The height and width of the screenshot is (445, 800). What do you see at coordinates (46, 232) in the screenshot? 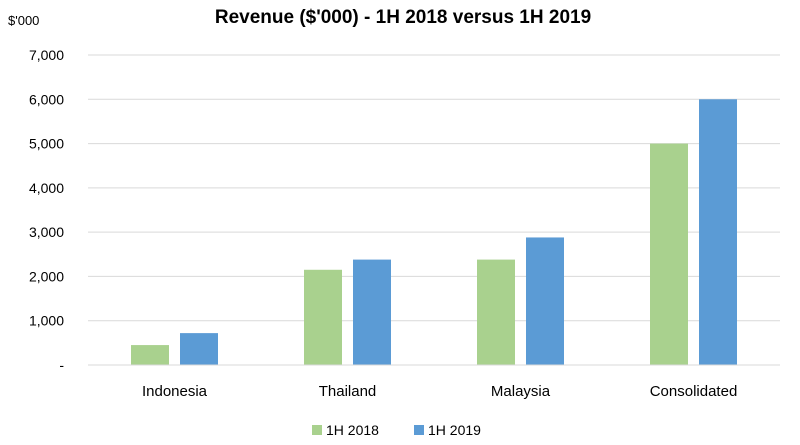
I see `y-tick-label: 3,000` at bounding box center [46, 232].